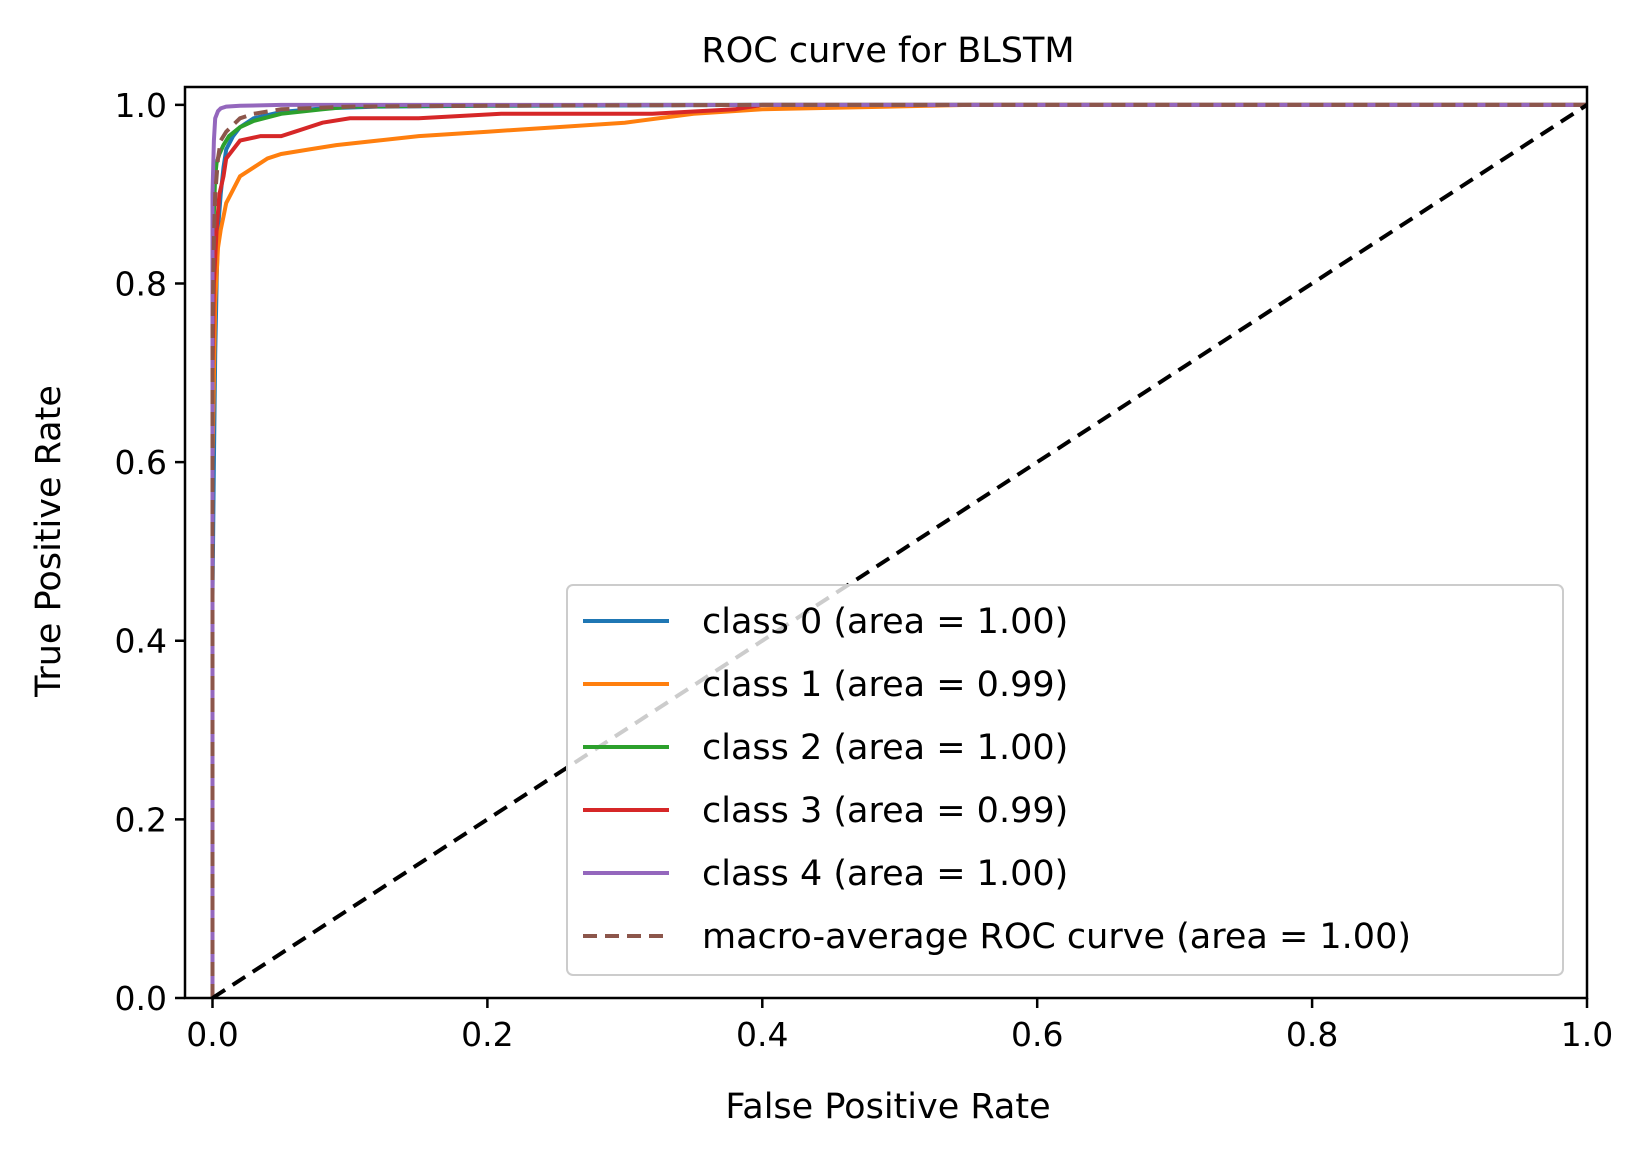  Describe the element at coordinates (1037, 1034) in the screenshot. I see `x-tick-label: 0.6` at that location.